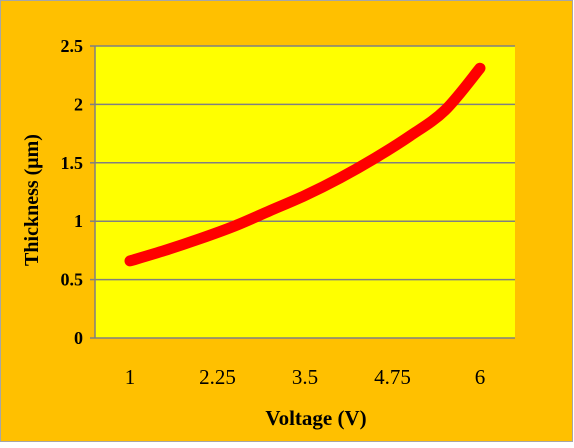  Describe the element at coordinates (72, 280) in the screenshot. I see `y-tick-label: 0.5` at that location.